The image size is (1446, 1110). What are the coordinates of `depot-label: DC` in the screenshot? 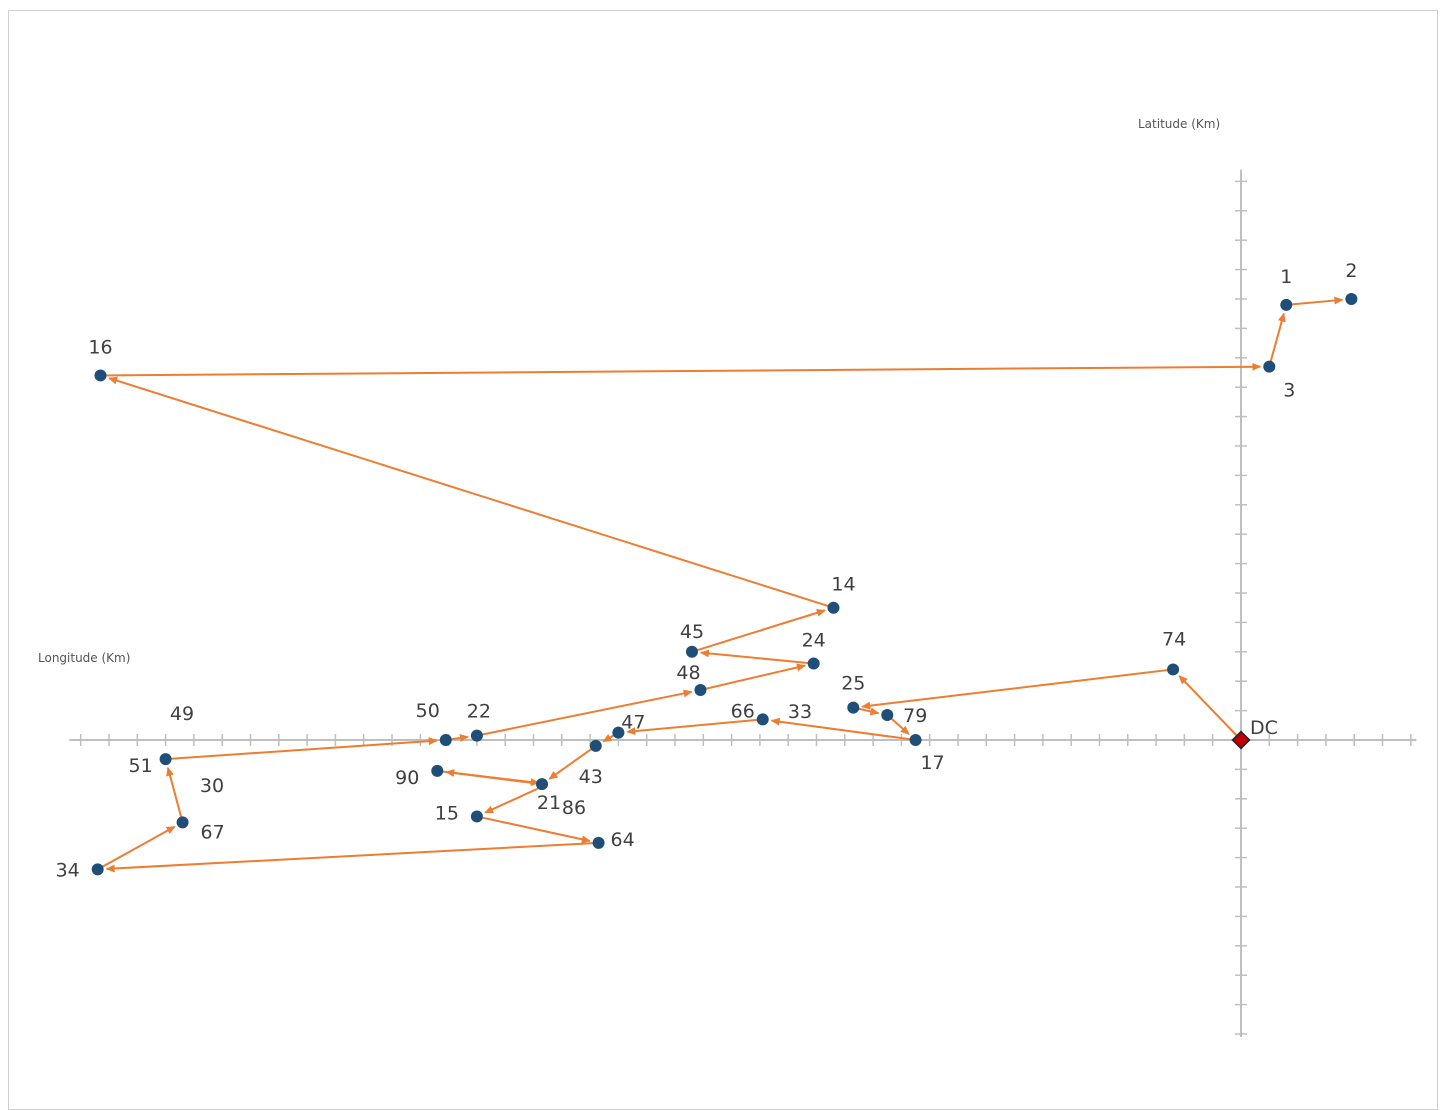 It's located at (1264, 728).